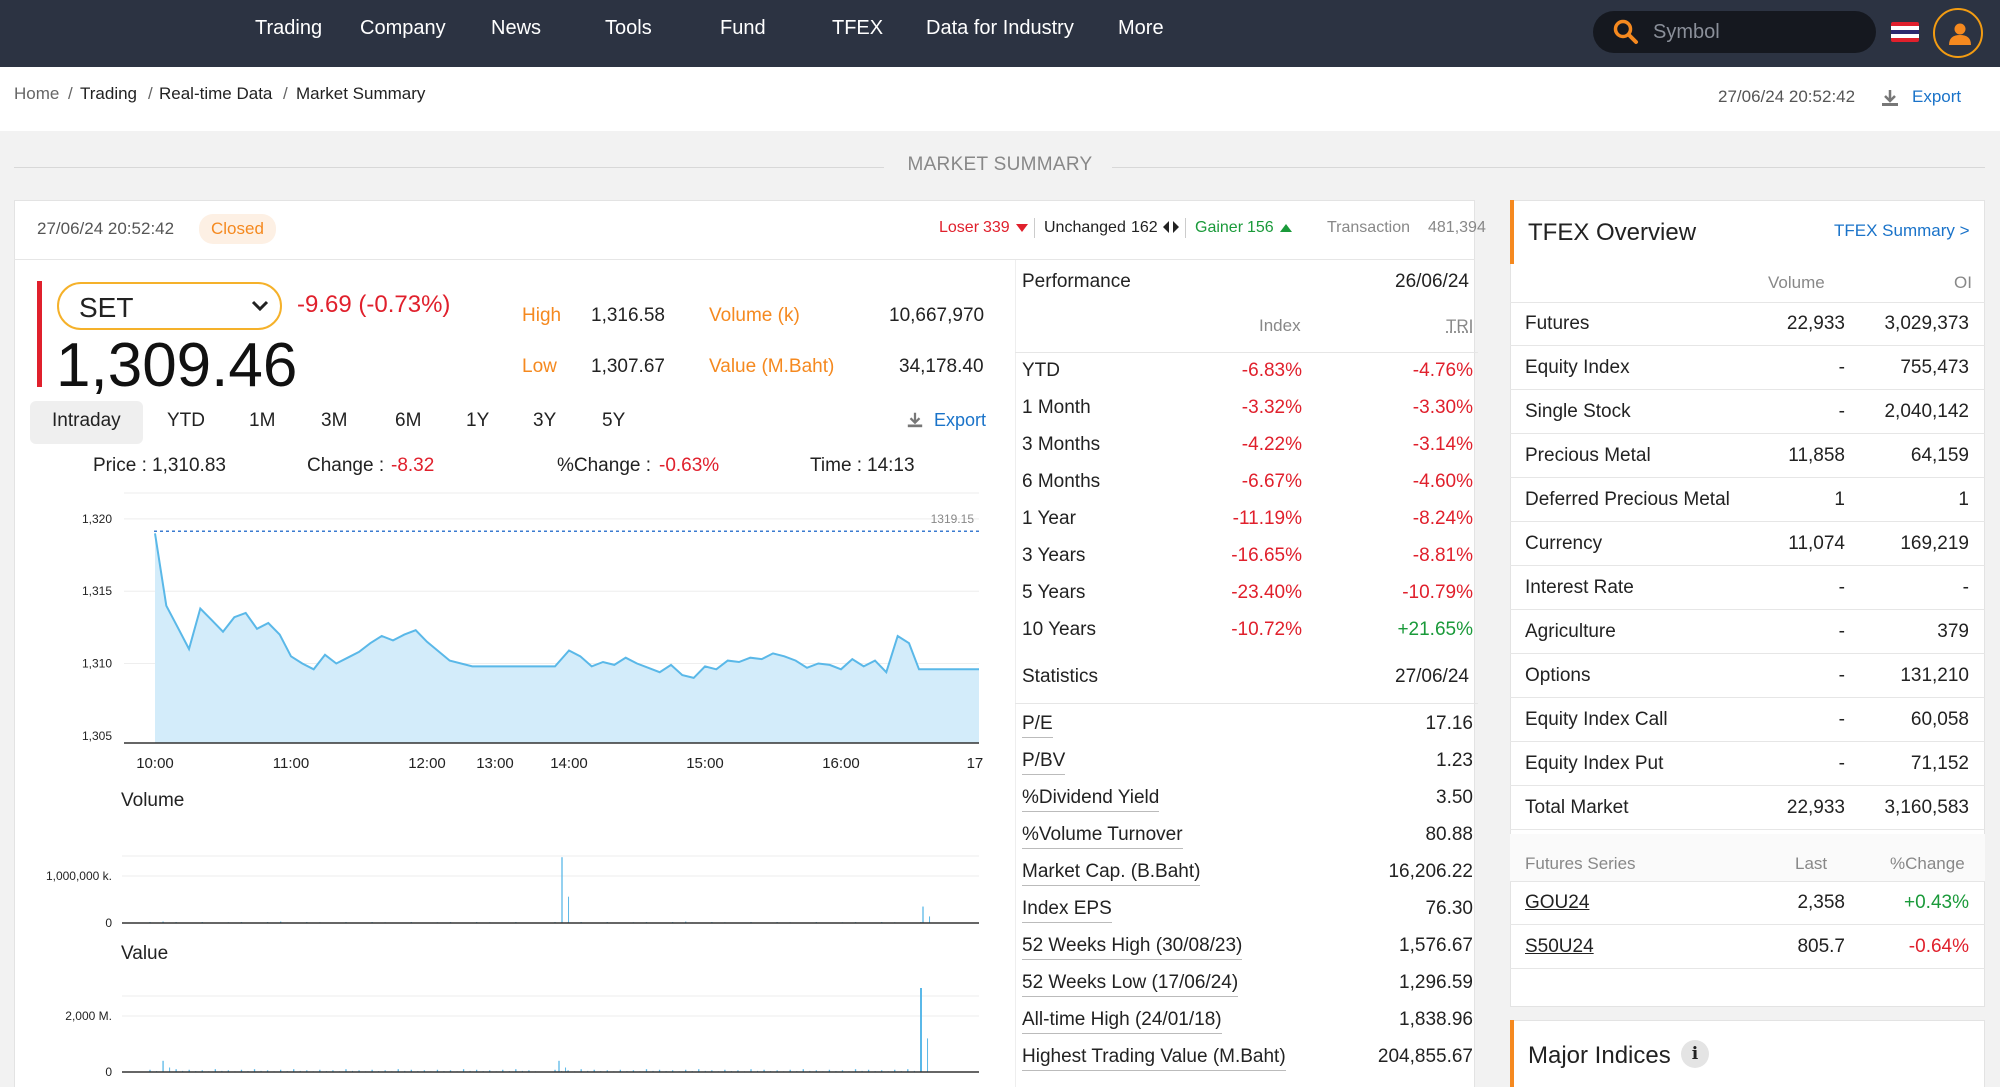 The width and height of the screenshot is (2000, 1087). I want to click on stat-row-label: All-time High (24/01/18), so click(1122, 1021).